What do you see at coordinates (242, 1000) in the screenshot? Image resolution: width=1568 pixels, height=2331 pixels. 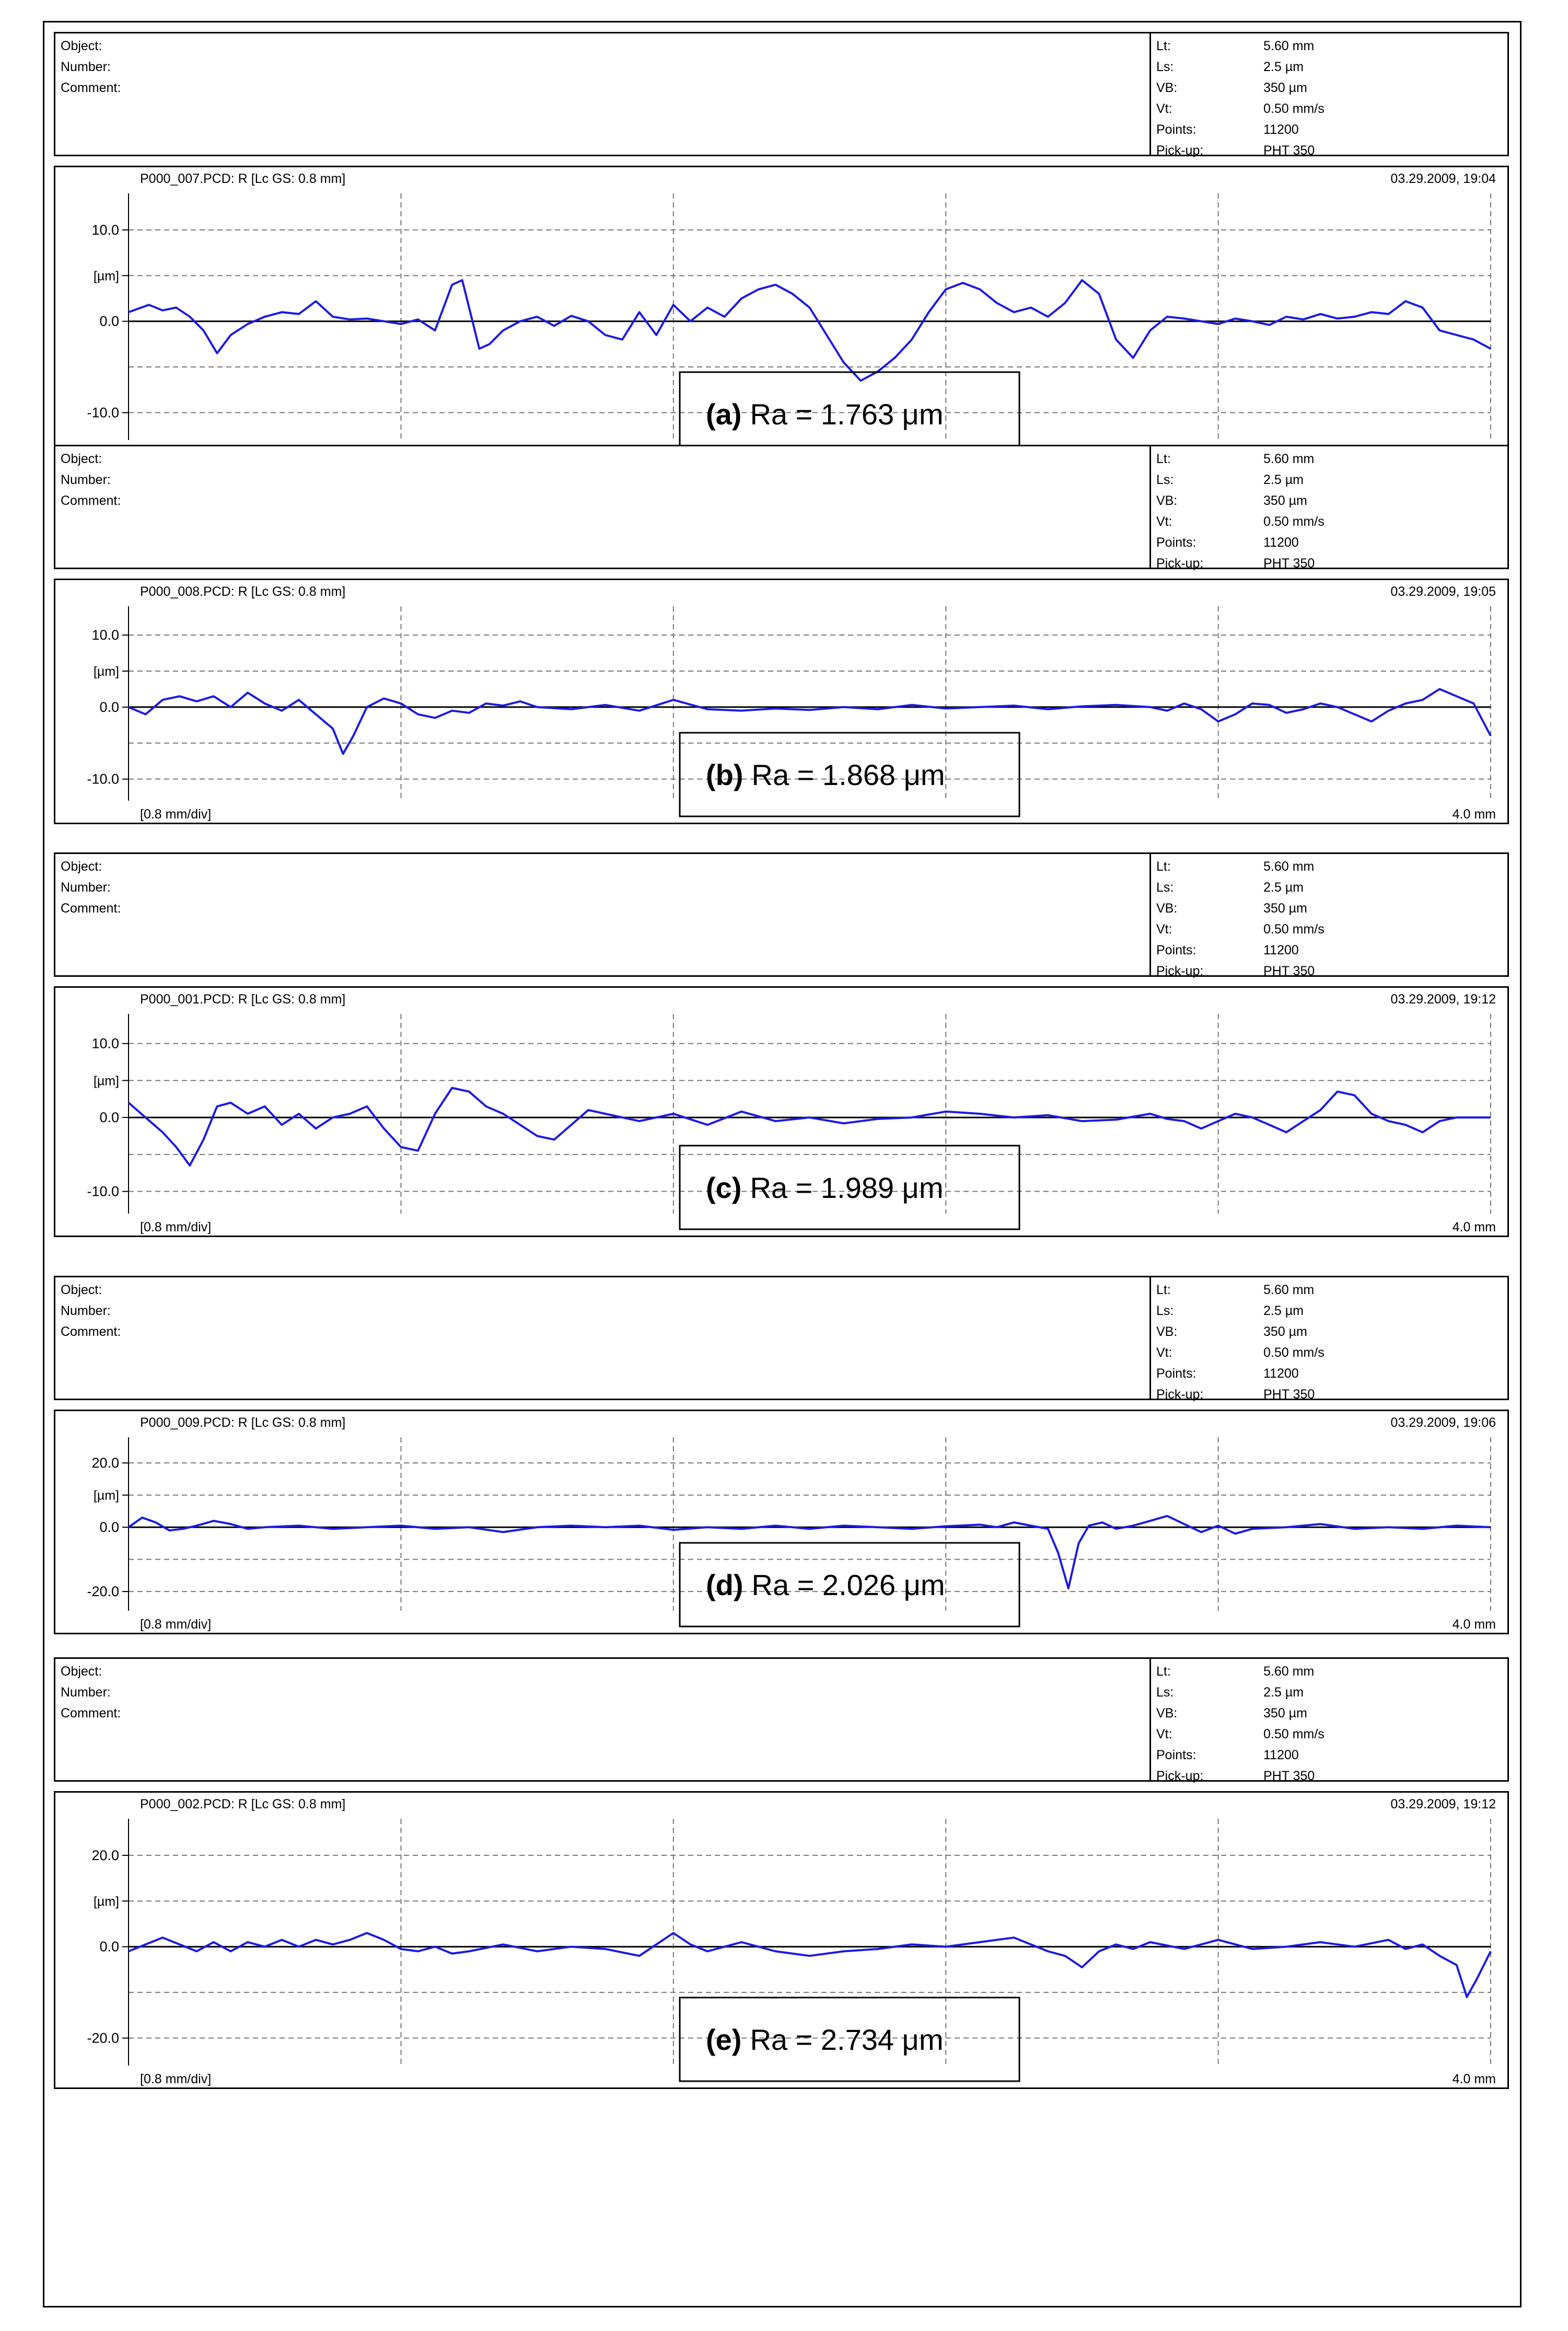 I see `chart-title: P000_001.PCD: R [Lc GS: 0.8 mm]` at bounding box center [242, 1000].